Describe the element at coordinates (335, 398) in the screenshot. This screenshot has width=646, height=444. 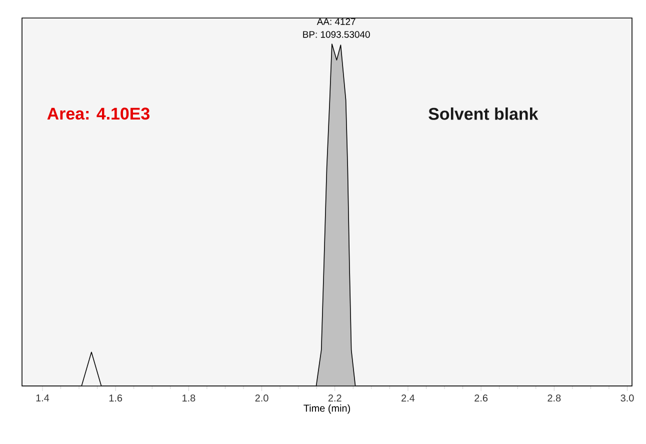
I see `x-tick-label: 2.2` at that location.